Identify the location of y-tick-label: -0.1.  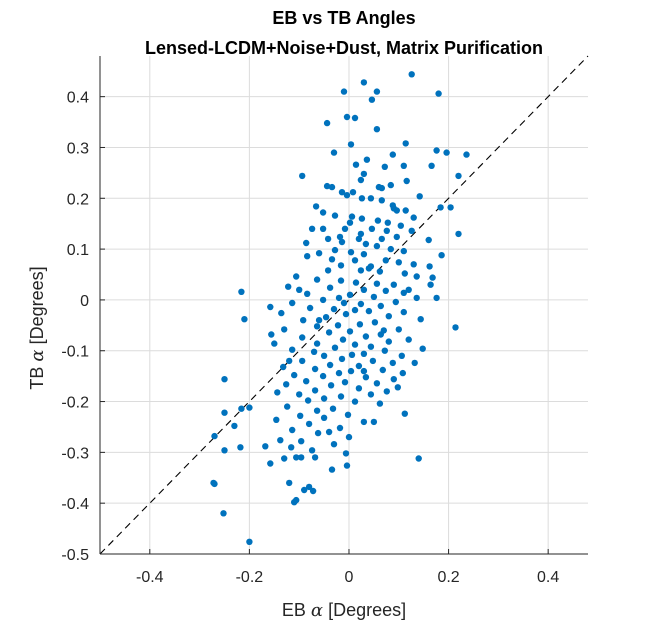
(75, 352).